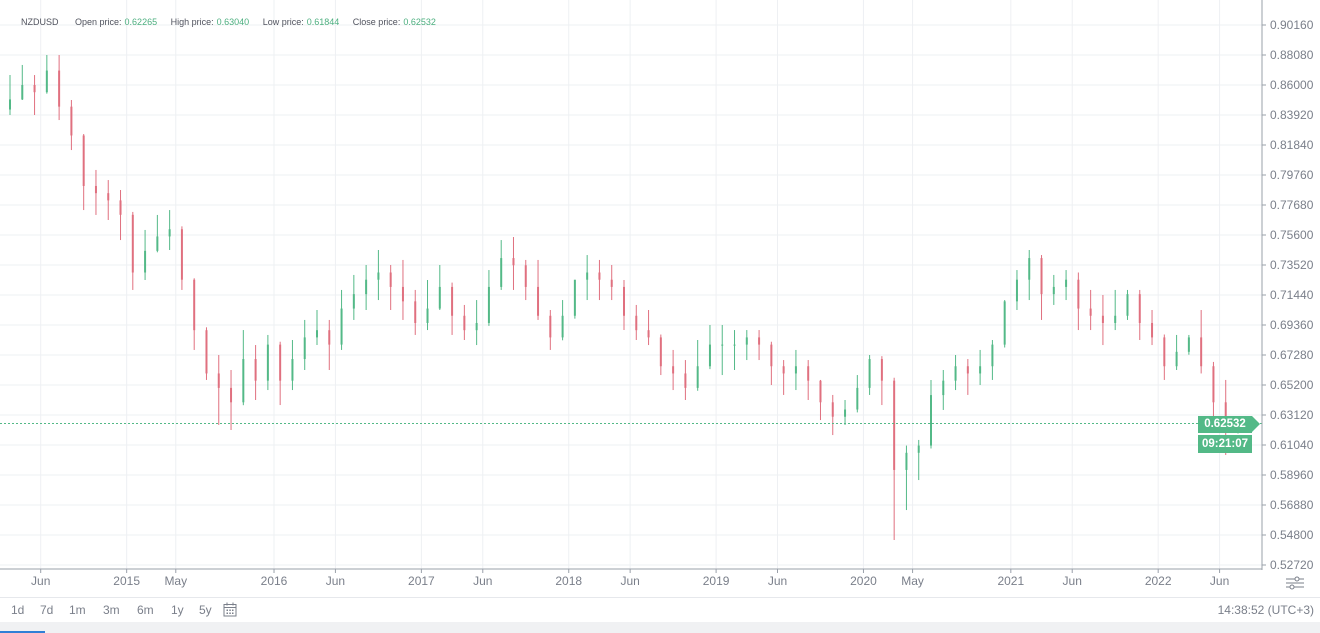 This screenshot has width=1320, height=633. Describe the element at coordinates (145, 610) in the screenshot. I see `range-6m-button: 6m` at that location.